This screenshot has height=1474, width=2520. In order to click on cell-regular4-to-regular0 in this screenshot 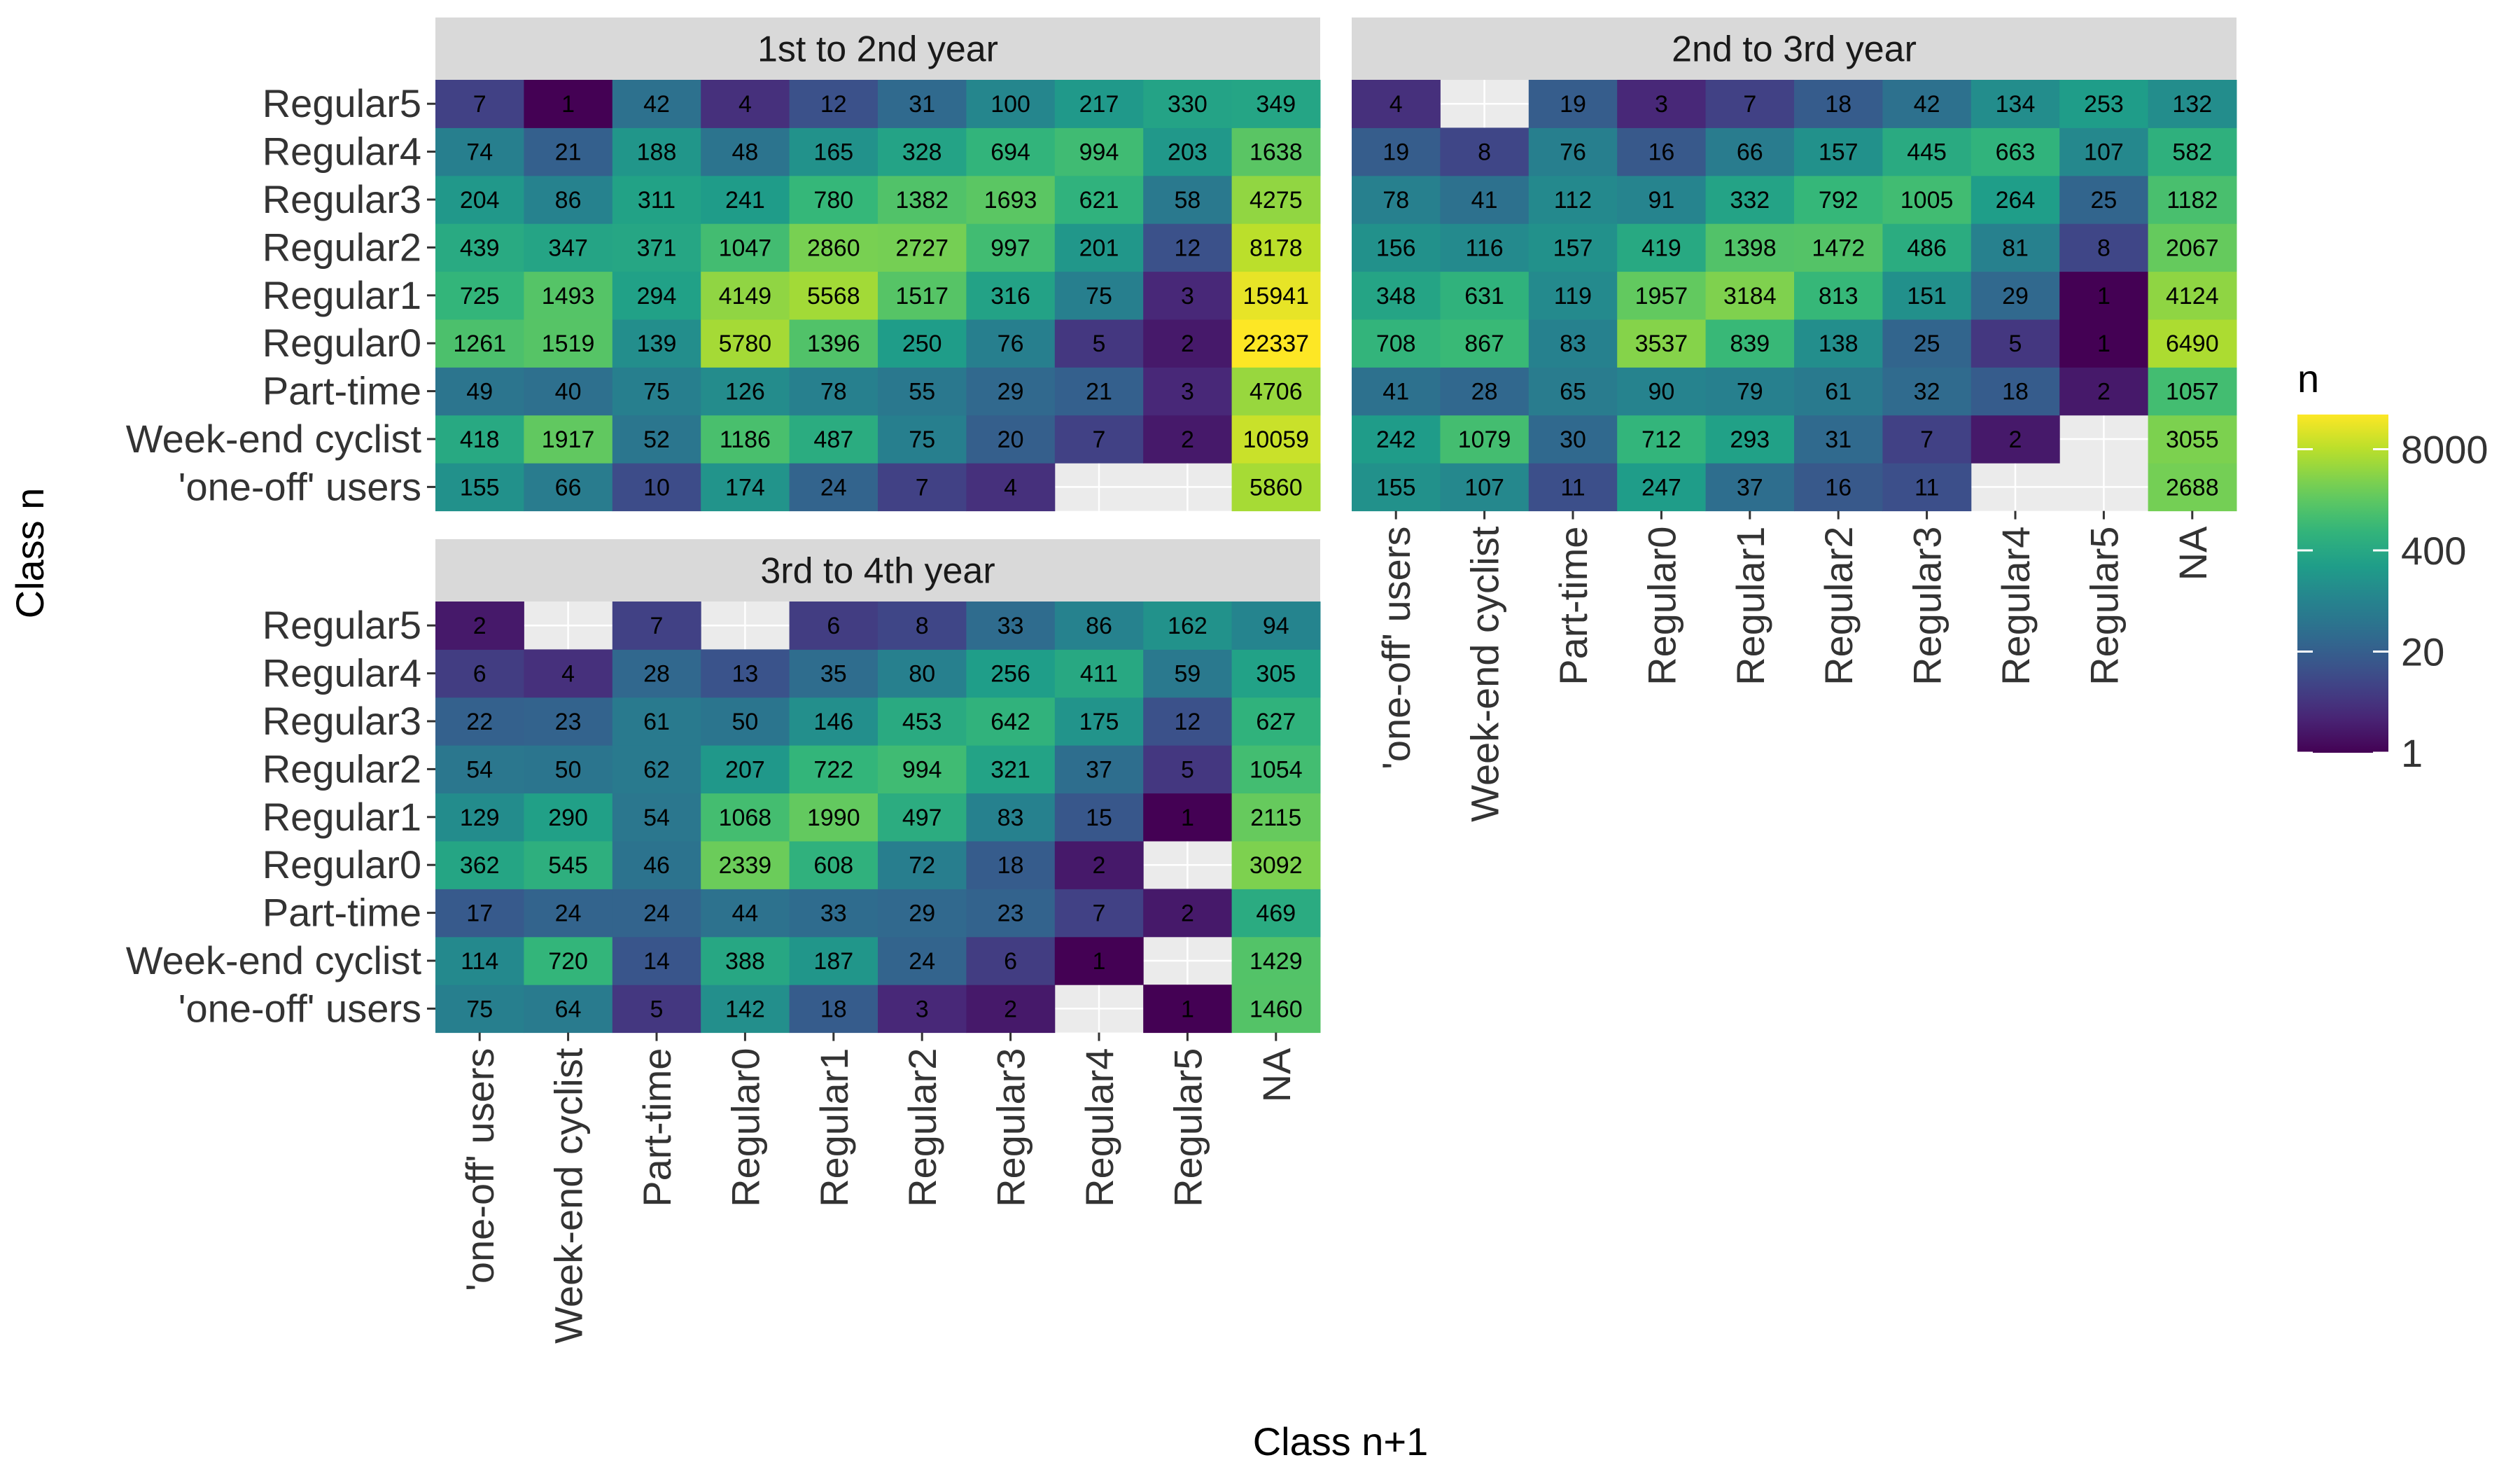, I will do `click(745, 151)`.